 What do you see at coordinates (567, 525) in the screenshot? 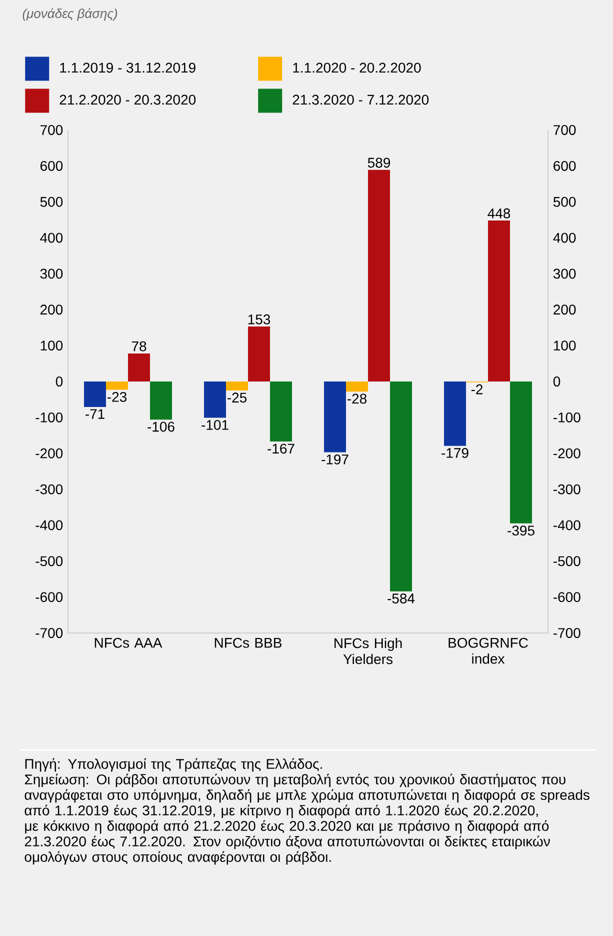
I see `y2-tick-label: -400` at bounding box center [567, 525].